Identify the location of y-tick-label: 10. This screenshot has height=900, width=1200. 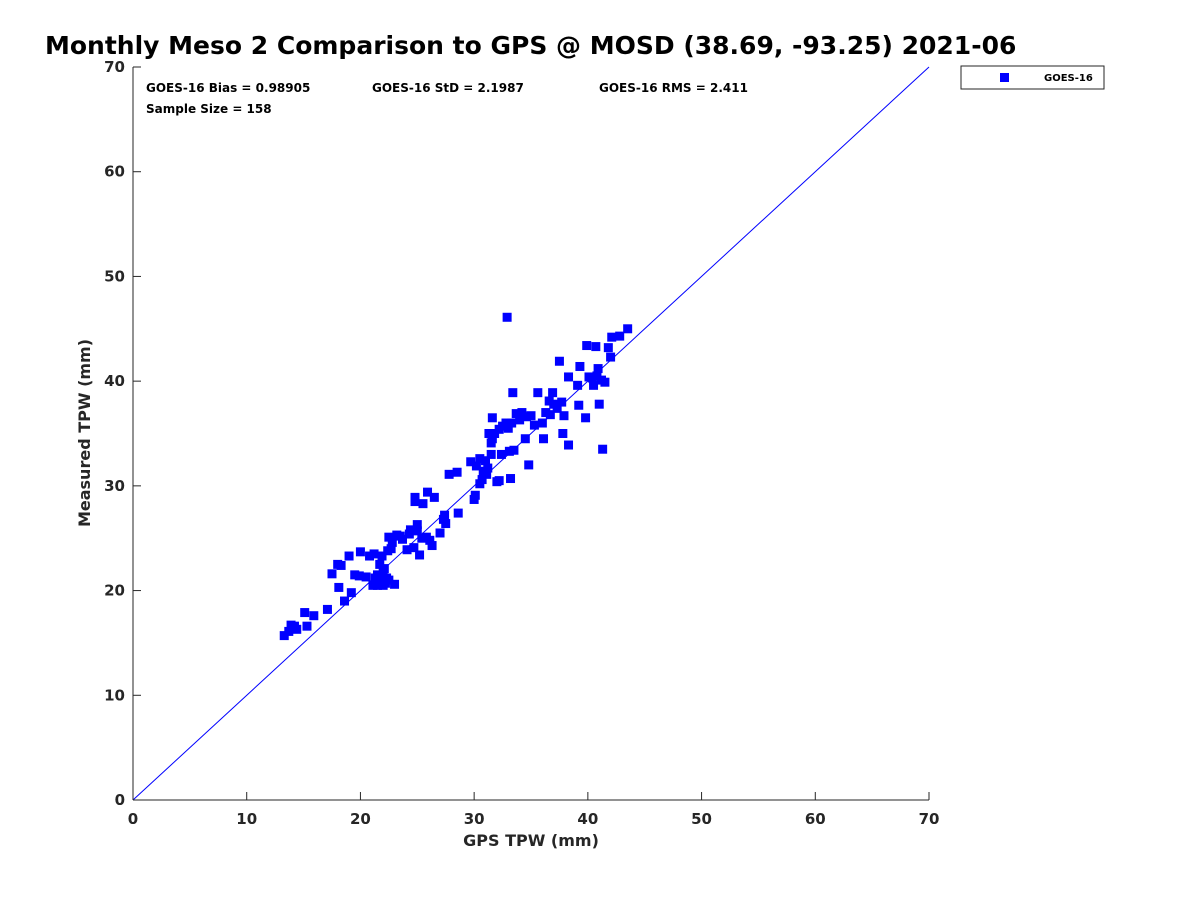
(114, 695).